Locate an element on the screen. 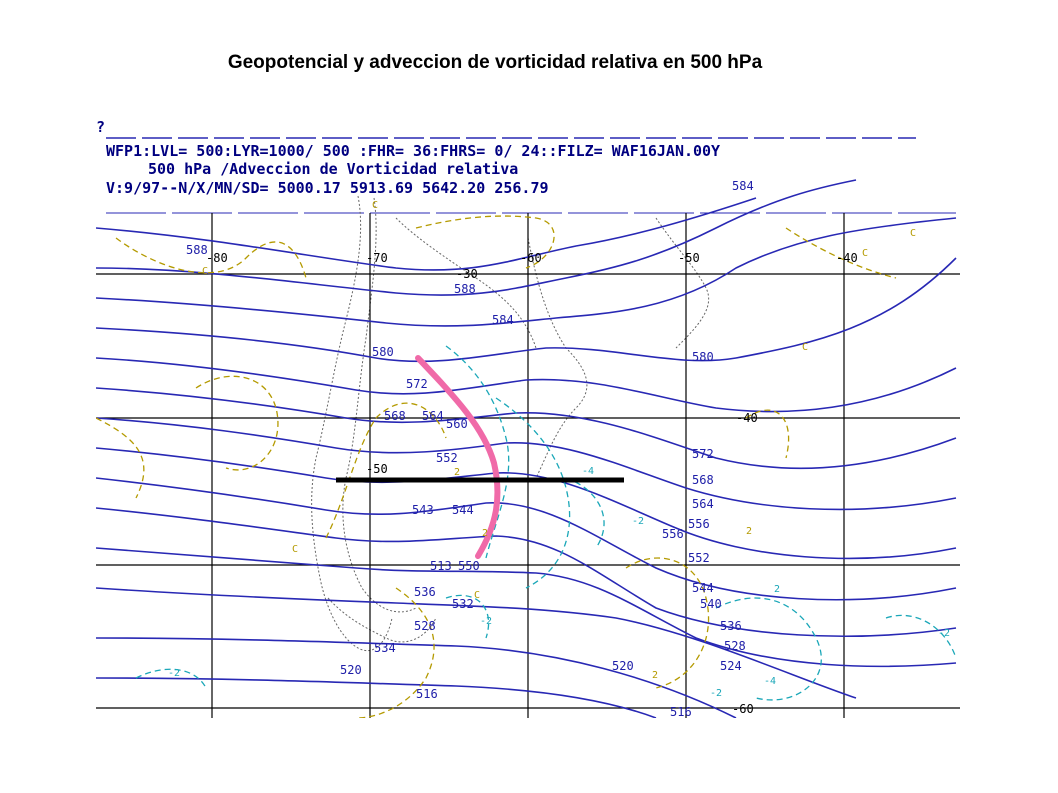 The width and height of the screenshot is (1058, 793). lat-label-50: -50 is located at coordinates (377, 469).